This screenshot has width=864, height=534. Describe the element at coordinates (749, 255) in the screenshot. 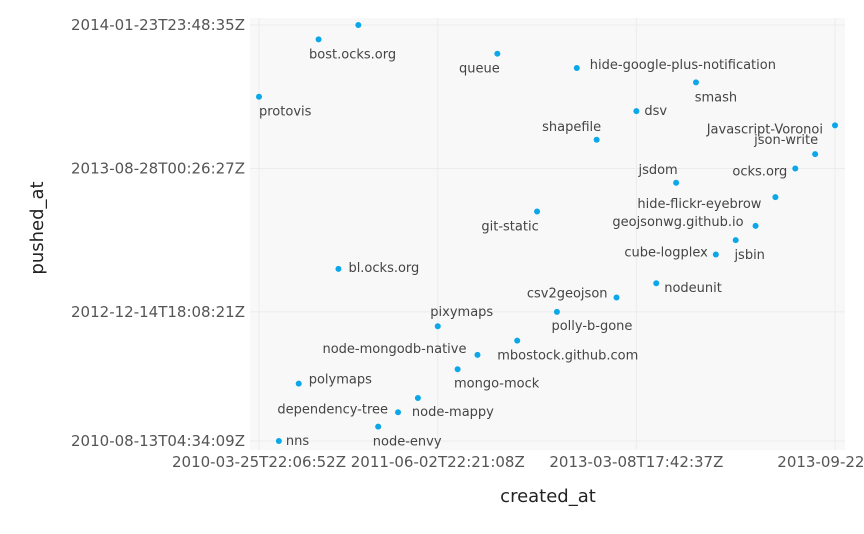

I see `point-label: jsbin` at that location.